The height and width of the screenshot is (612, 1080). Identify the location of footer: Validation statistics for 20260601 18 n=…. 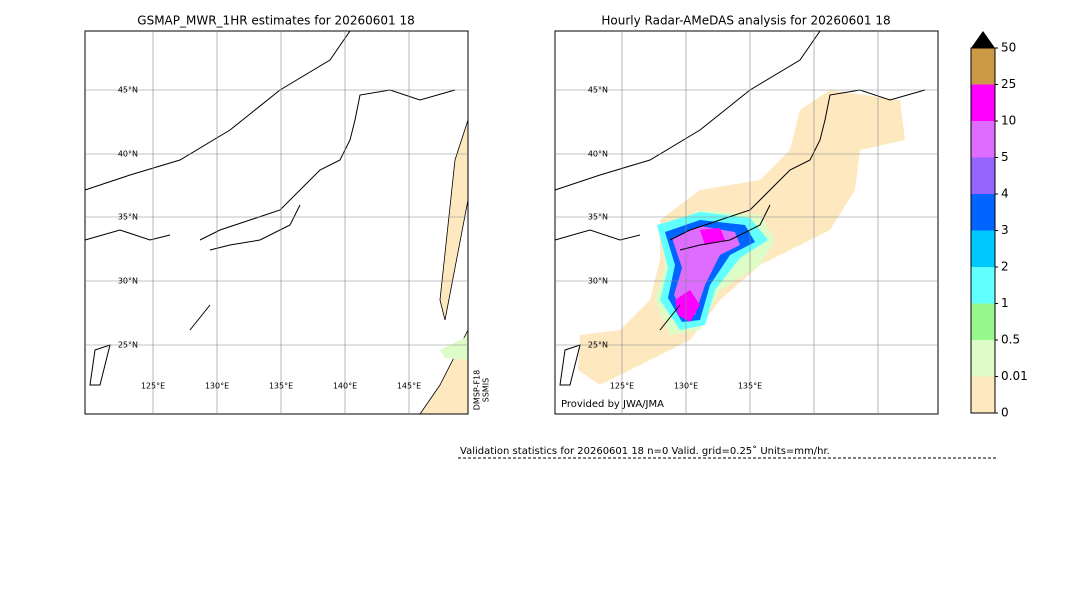
(645, 451).